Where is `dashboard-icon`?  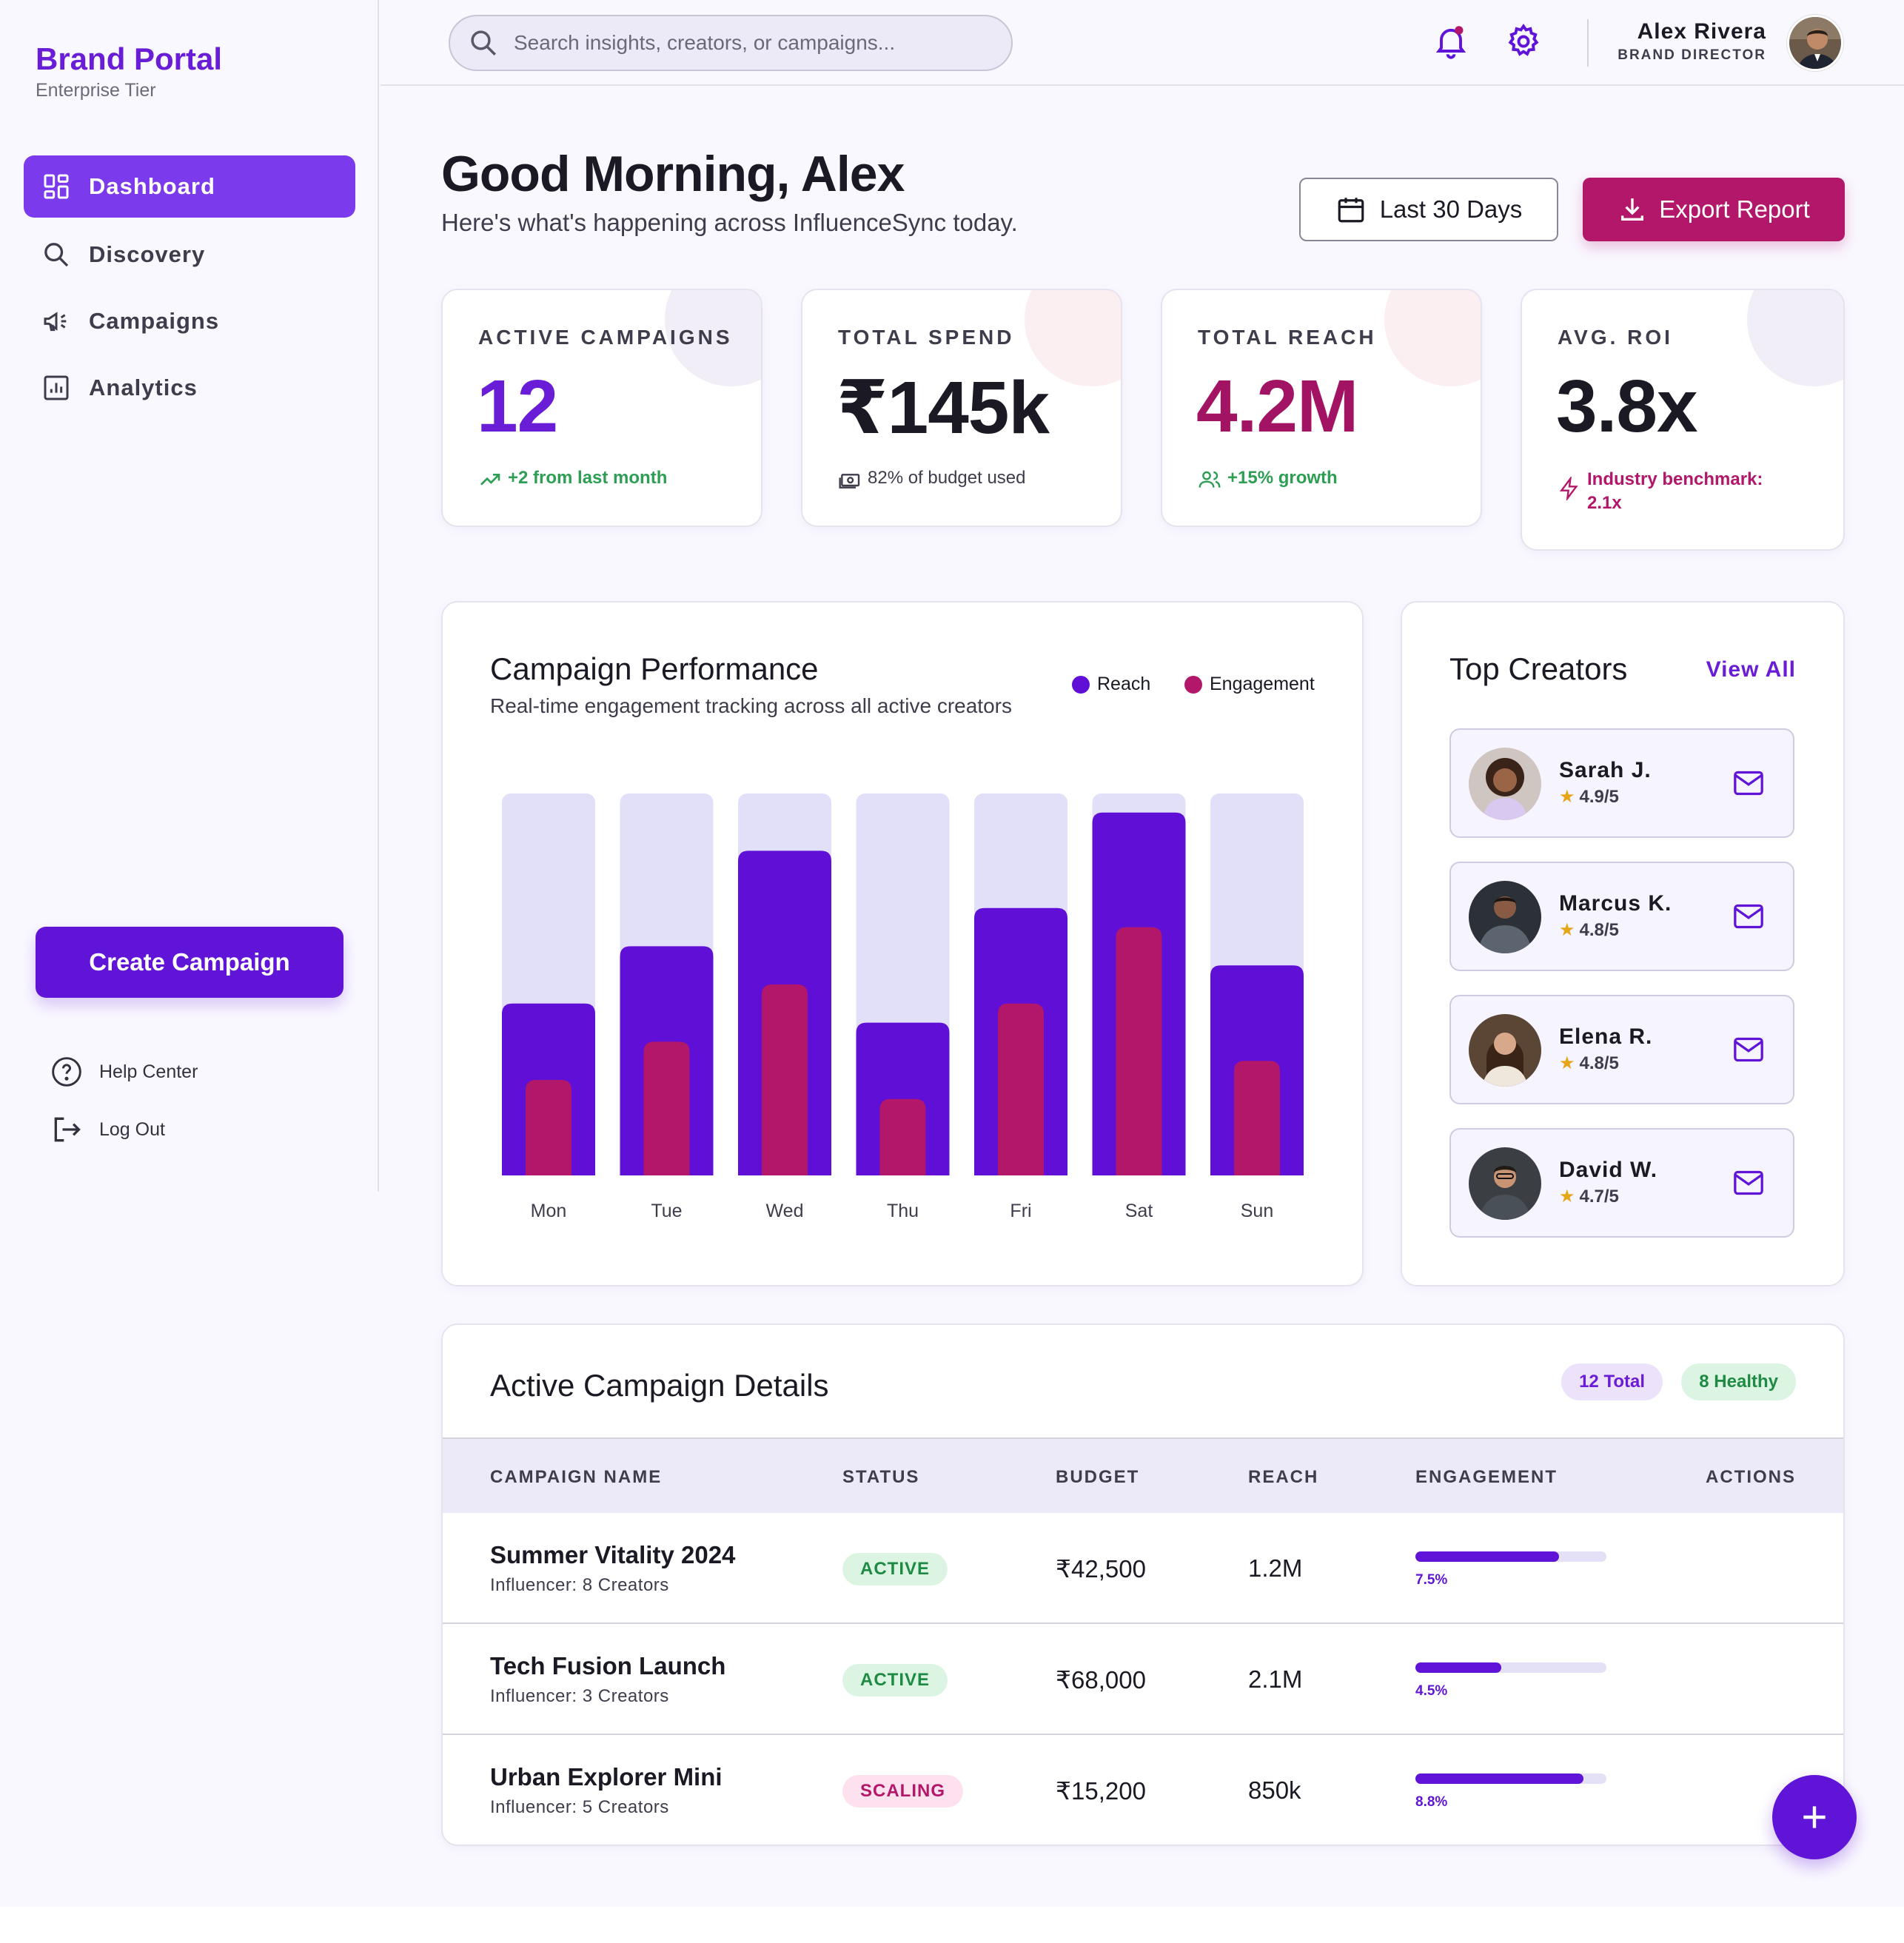 dashboard-icon is located at coordinates (56, 186).